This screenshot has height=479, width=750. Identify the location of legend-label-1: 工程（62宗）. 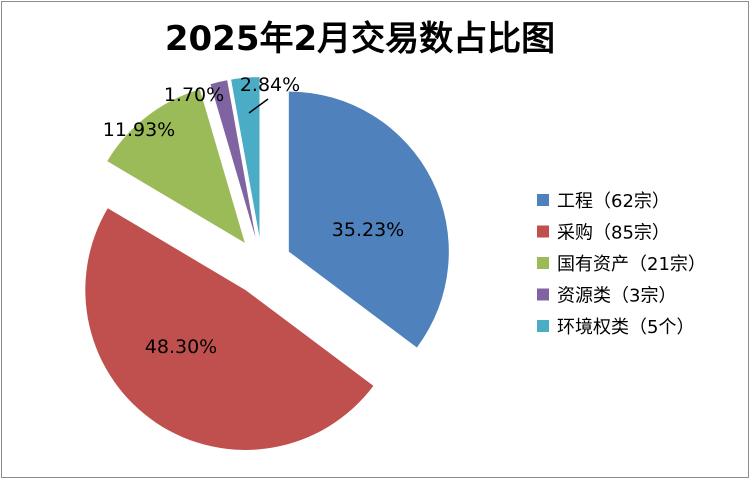
(613, 201).